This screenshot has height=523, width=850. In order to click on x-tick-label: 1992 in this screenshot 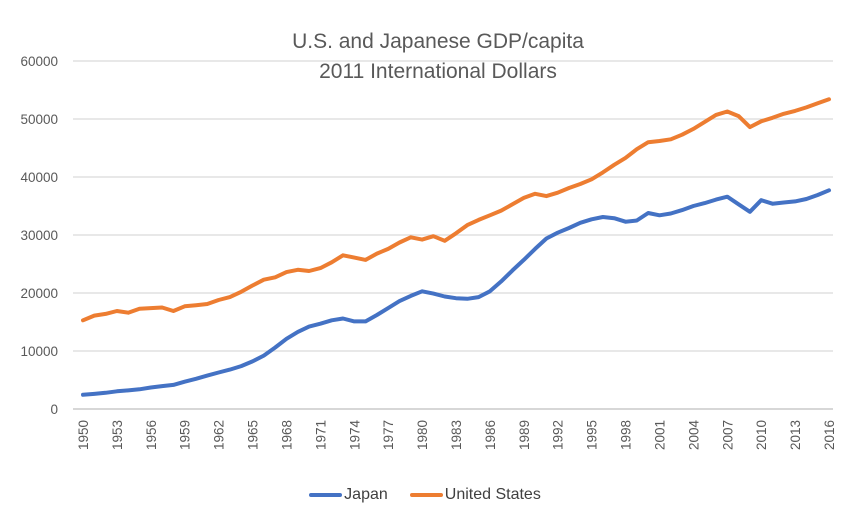, I will do `click(558, 435)`.